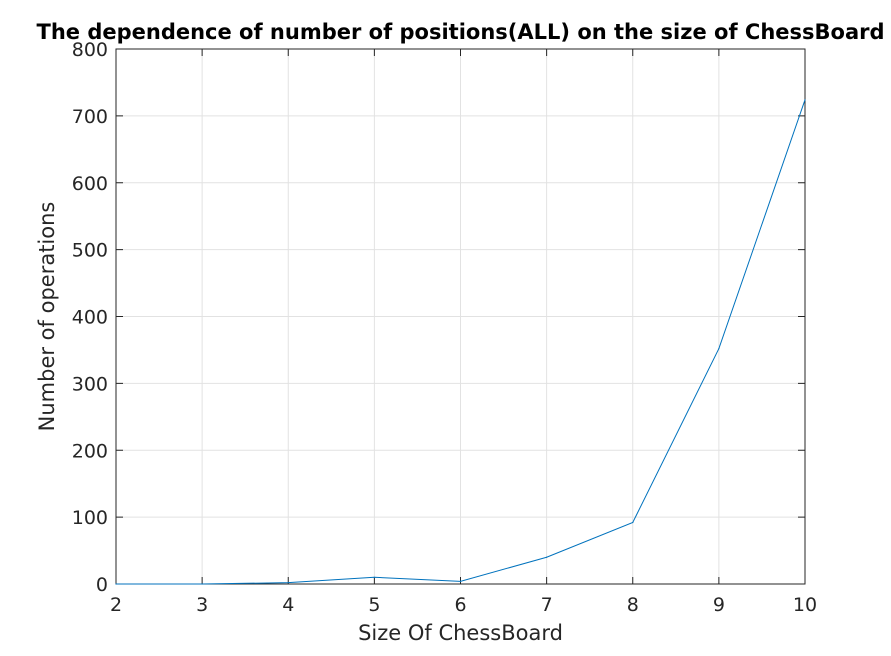 Image resolution: width=891 pixels, height=656 pixels. I want to click on x-tick-label: 5, so click(374, 605).